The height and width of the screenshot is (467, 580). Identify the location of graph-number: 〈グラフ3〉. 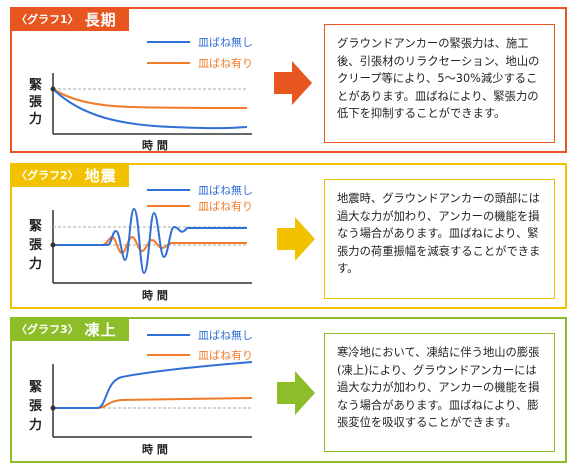
(47, 329).